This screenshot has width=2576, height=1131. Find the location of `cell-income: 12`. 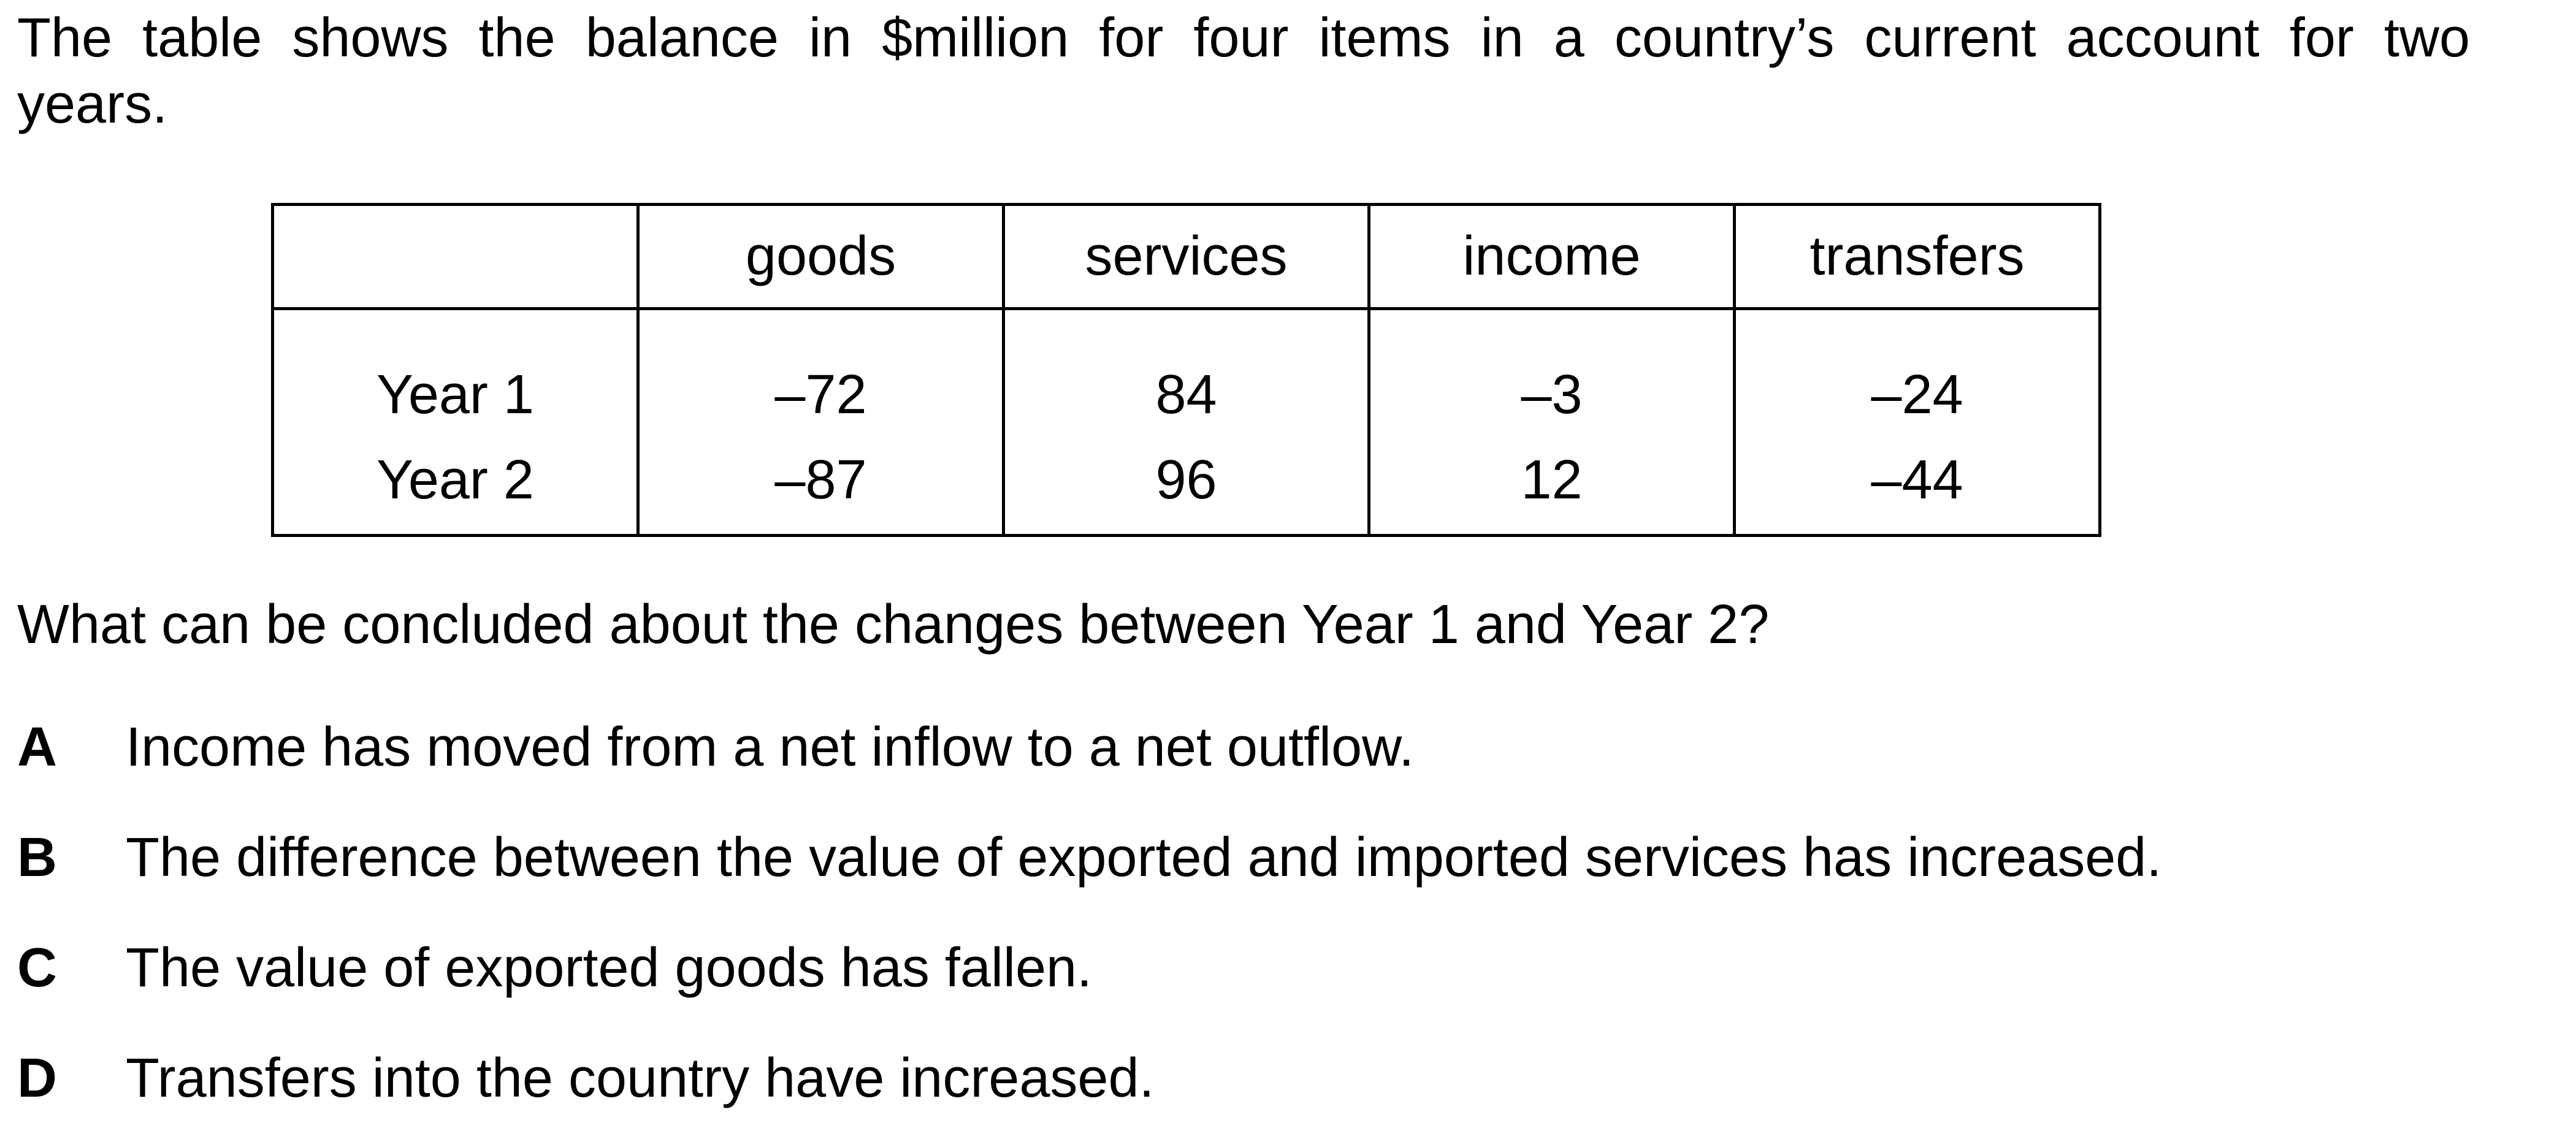

cell-income: 12 is located at coordinates (1551, 482).